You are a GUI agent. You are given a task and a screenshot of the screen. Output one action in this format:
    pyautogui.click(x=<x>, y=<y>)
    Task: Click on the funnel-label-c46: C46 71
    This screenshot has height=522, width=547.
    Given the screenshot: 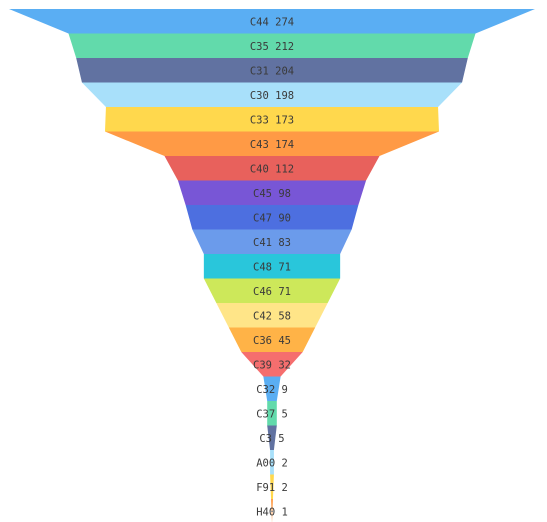 What is the action you would take?
    pyautogui.click(x=272, y=292)
    